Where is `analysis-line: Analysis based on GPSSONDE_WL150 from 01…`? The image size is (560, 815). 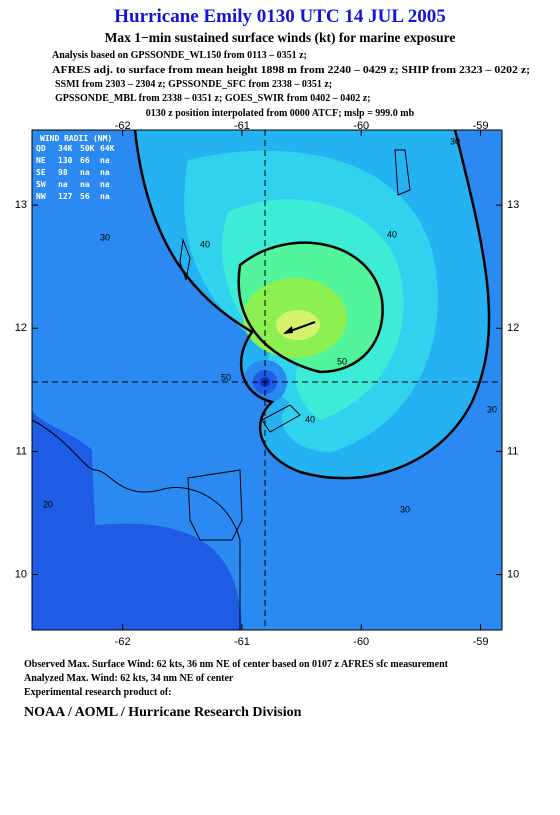
analysis-line: Analysis based on GPSSONDE_WL150 from 01… is located at coordinates (179, 55).